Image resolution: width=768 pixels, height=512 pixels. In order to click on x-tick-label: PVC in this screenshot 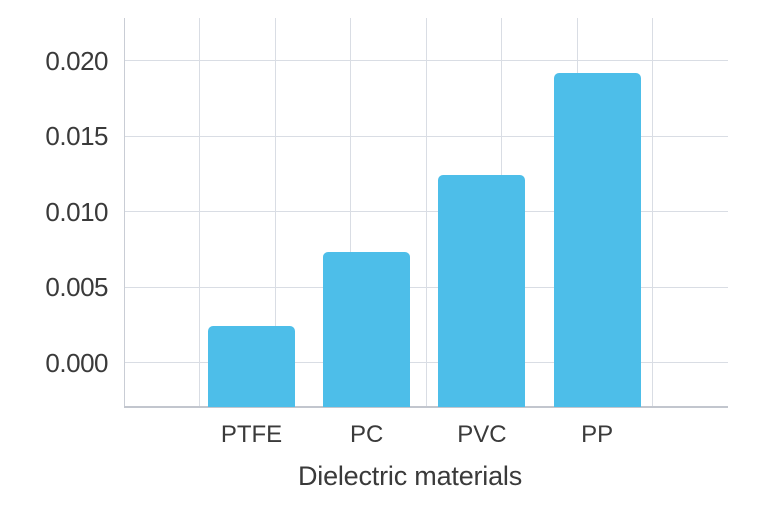, I will do `click(482, 434)`.